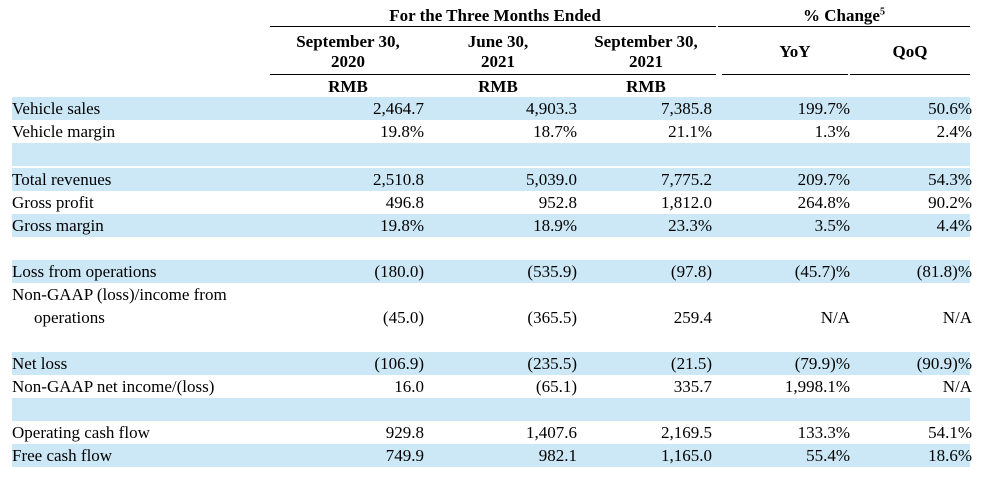 This screenshot has width=996, height=491. I want to click on col1-date: September 30,, so click(348, 41).